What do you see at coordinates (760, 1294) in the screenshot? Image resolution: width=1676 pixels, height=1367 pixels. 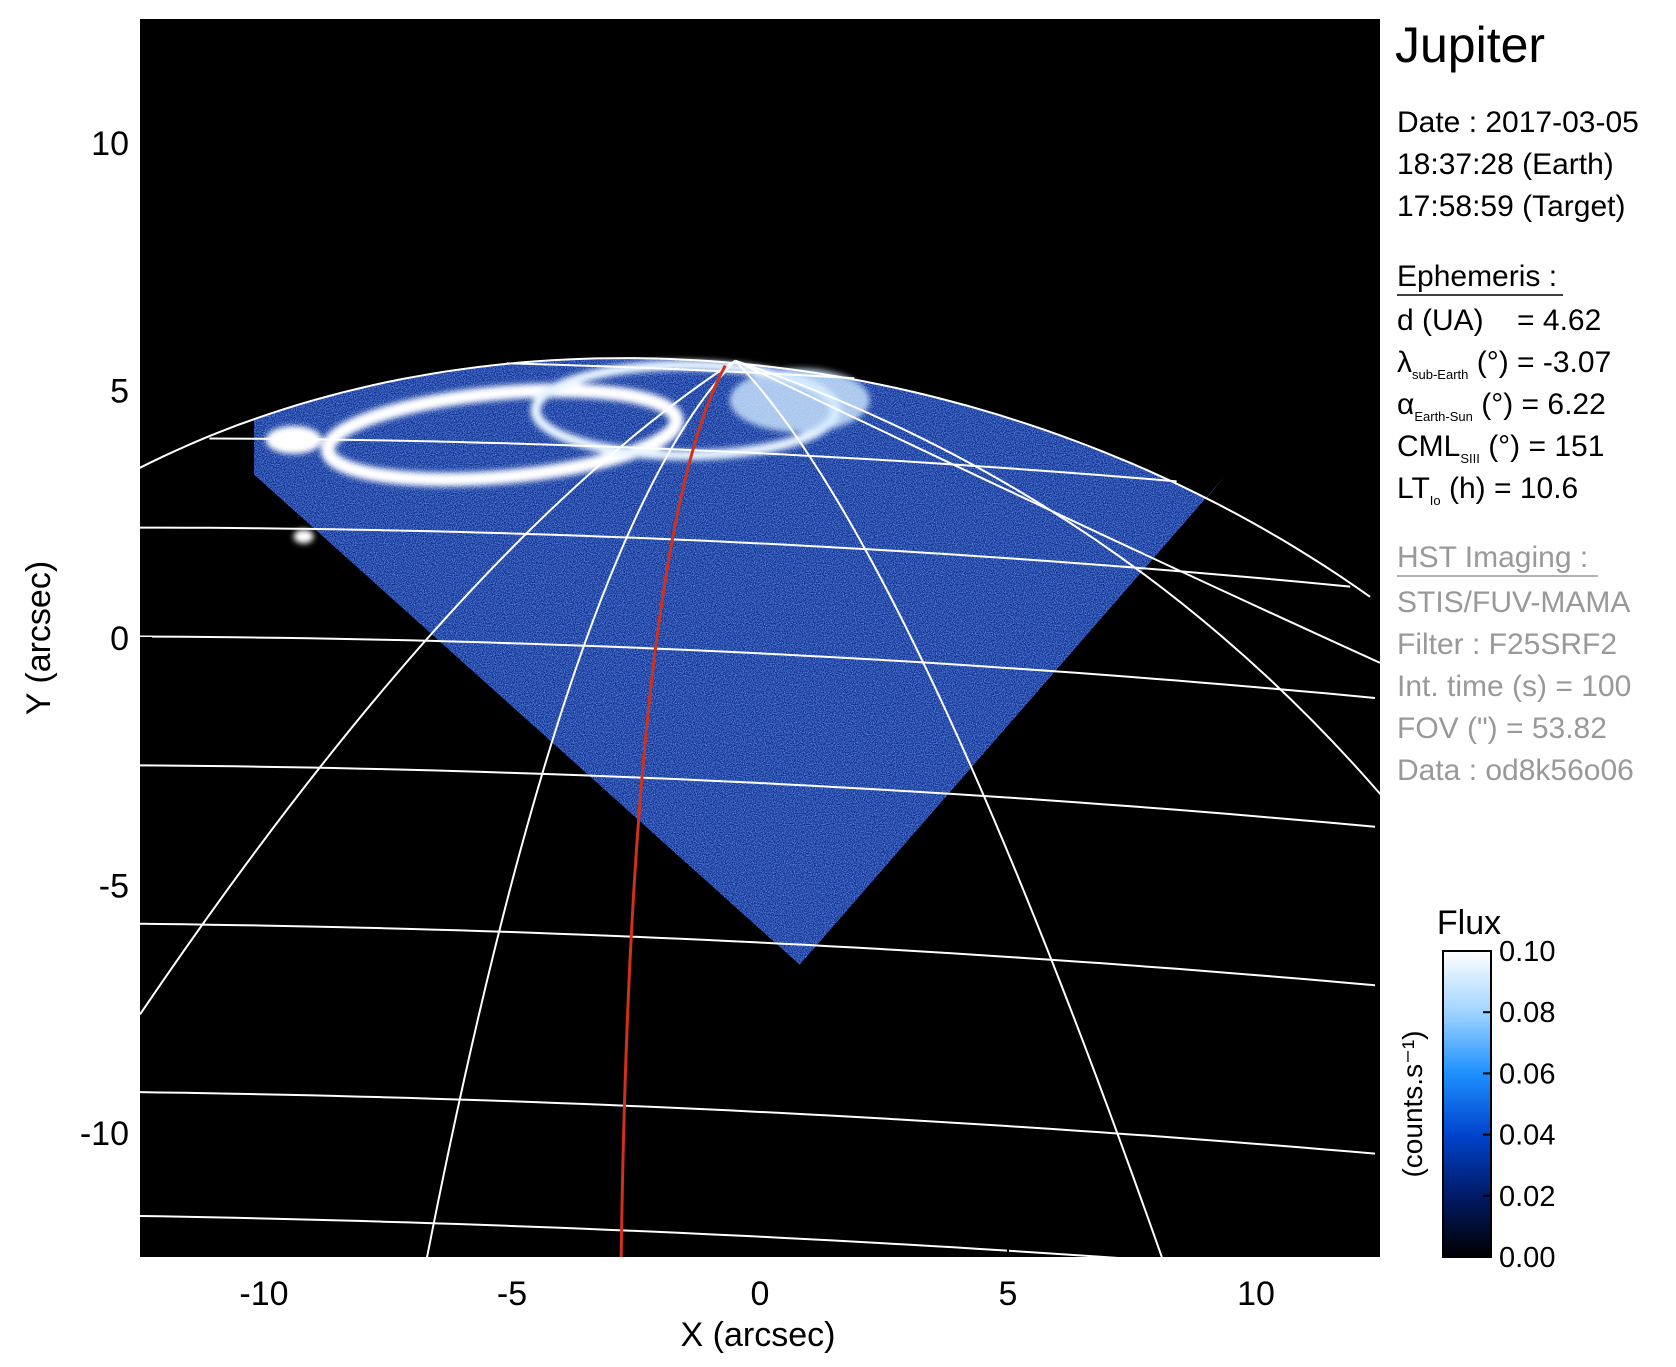 I see `x-tick-label: 0` at bounding box center [760, 1294].